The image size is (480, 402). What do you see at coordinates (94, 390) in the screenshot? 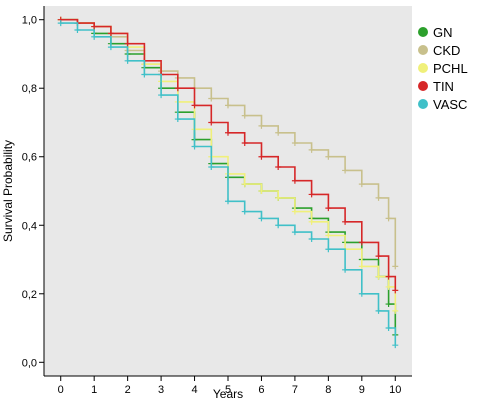
I see `x-tick-label: 1` at bounding box center [94, 390].